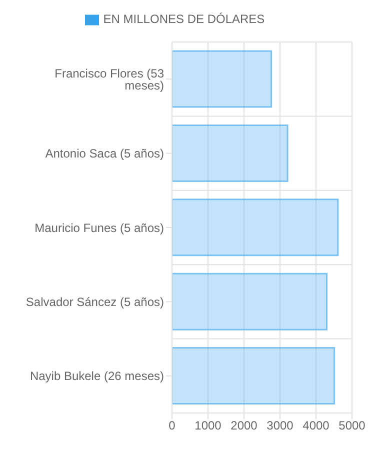  I want to click on x-tick-label: 3000, so click(280, 425).